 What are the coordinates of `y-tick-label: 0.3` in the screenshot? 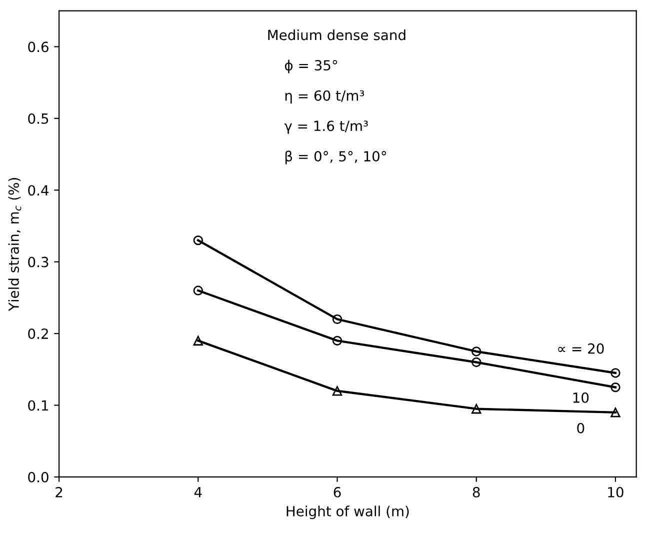 It's located at (38, 262).